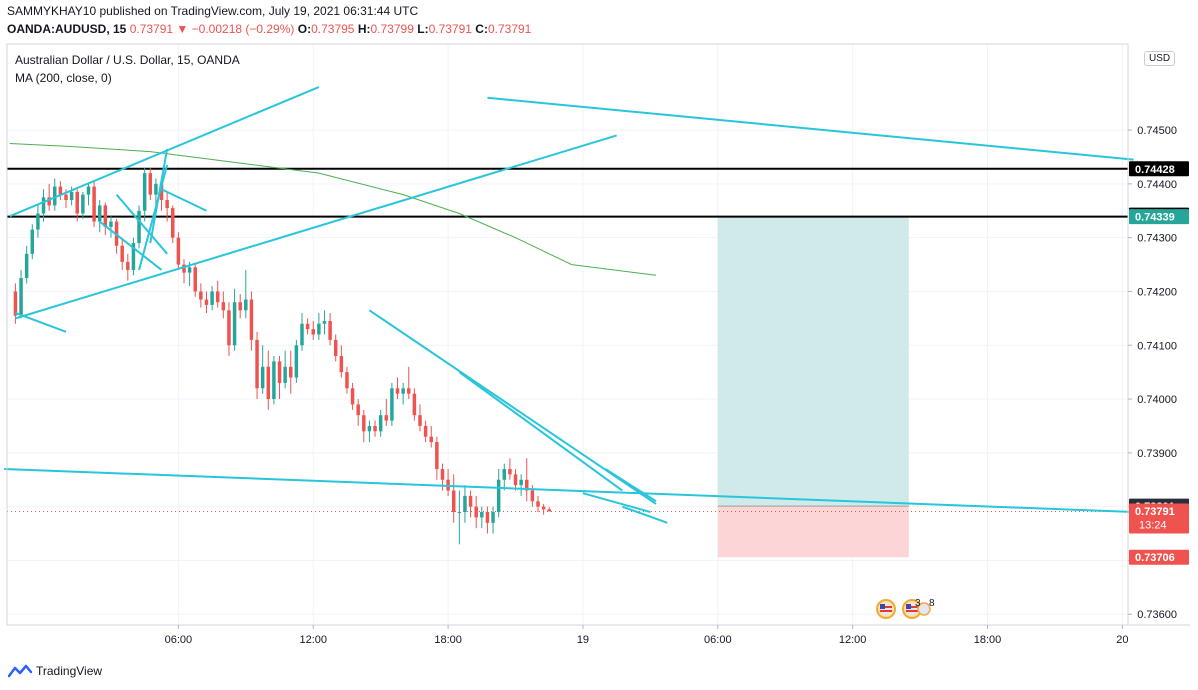 The image size is (1198, 690). Describe the element at coordinates (481, 29) in the screenshot. I see `close-label: C:` at that location.